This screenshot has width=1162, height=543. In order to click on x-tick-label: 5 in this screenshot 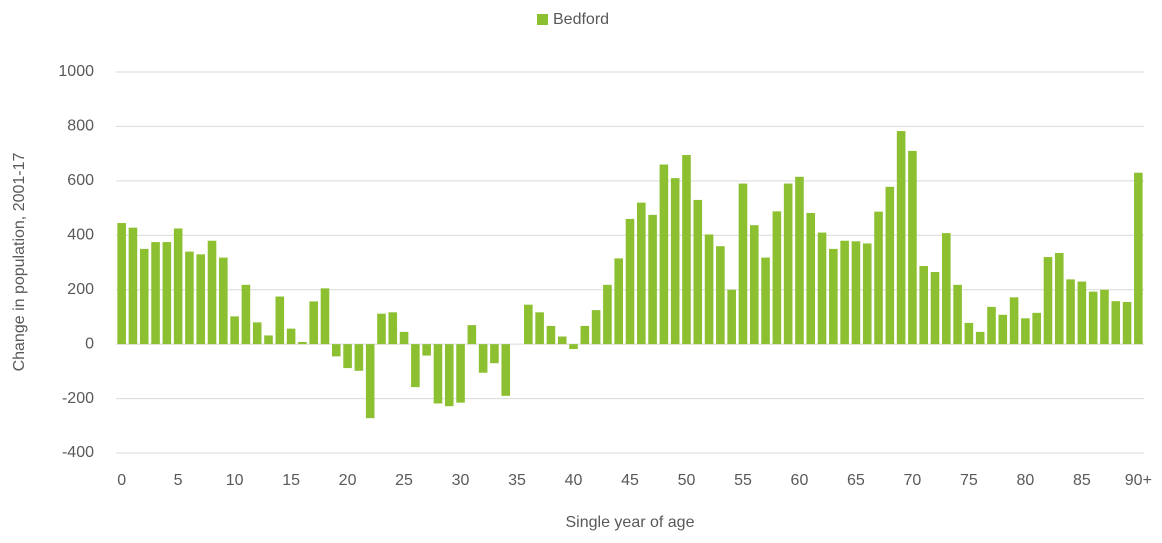, I will do `click(178, 480)`.